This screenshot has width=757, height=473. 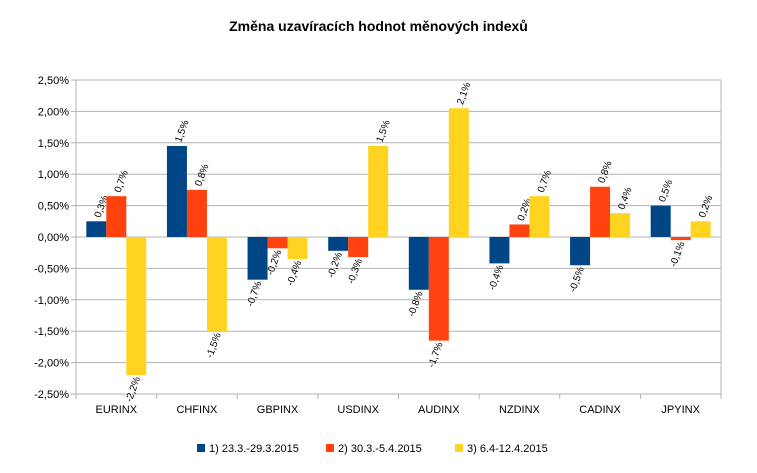 What do you see at coordinates (51, 395) in the screenshot?
I see `y-tick-label: -2,50%` at bounding box center [51, 395].